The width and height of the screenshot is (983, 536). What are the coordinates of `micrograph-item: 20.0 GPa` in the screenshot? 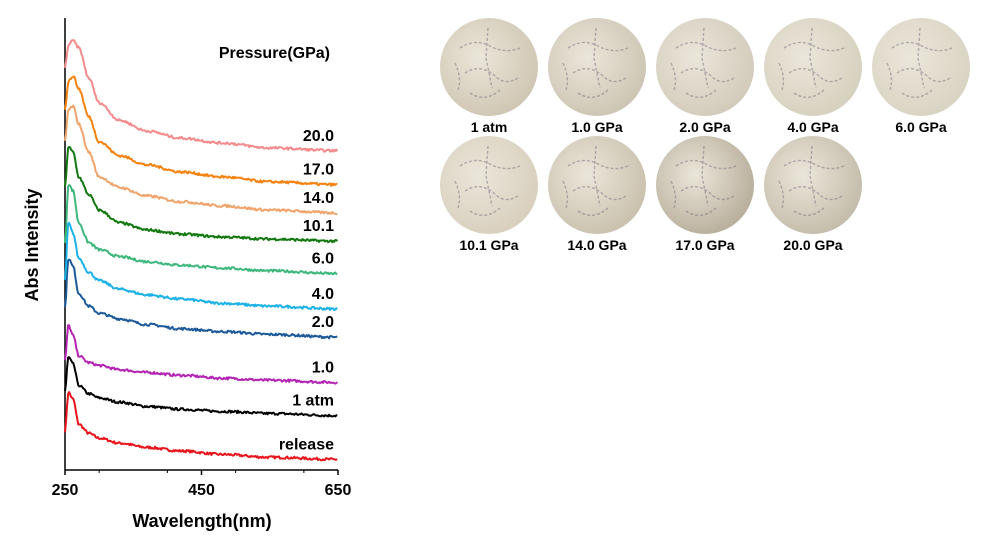 It's located at (813, 194).